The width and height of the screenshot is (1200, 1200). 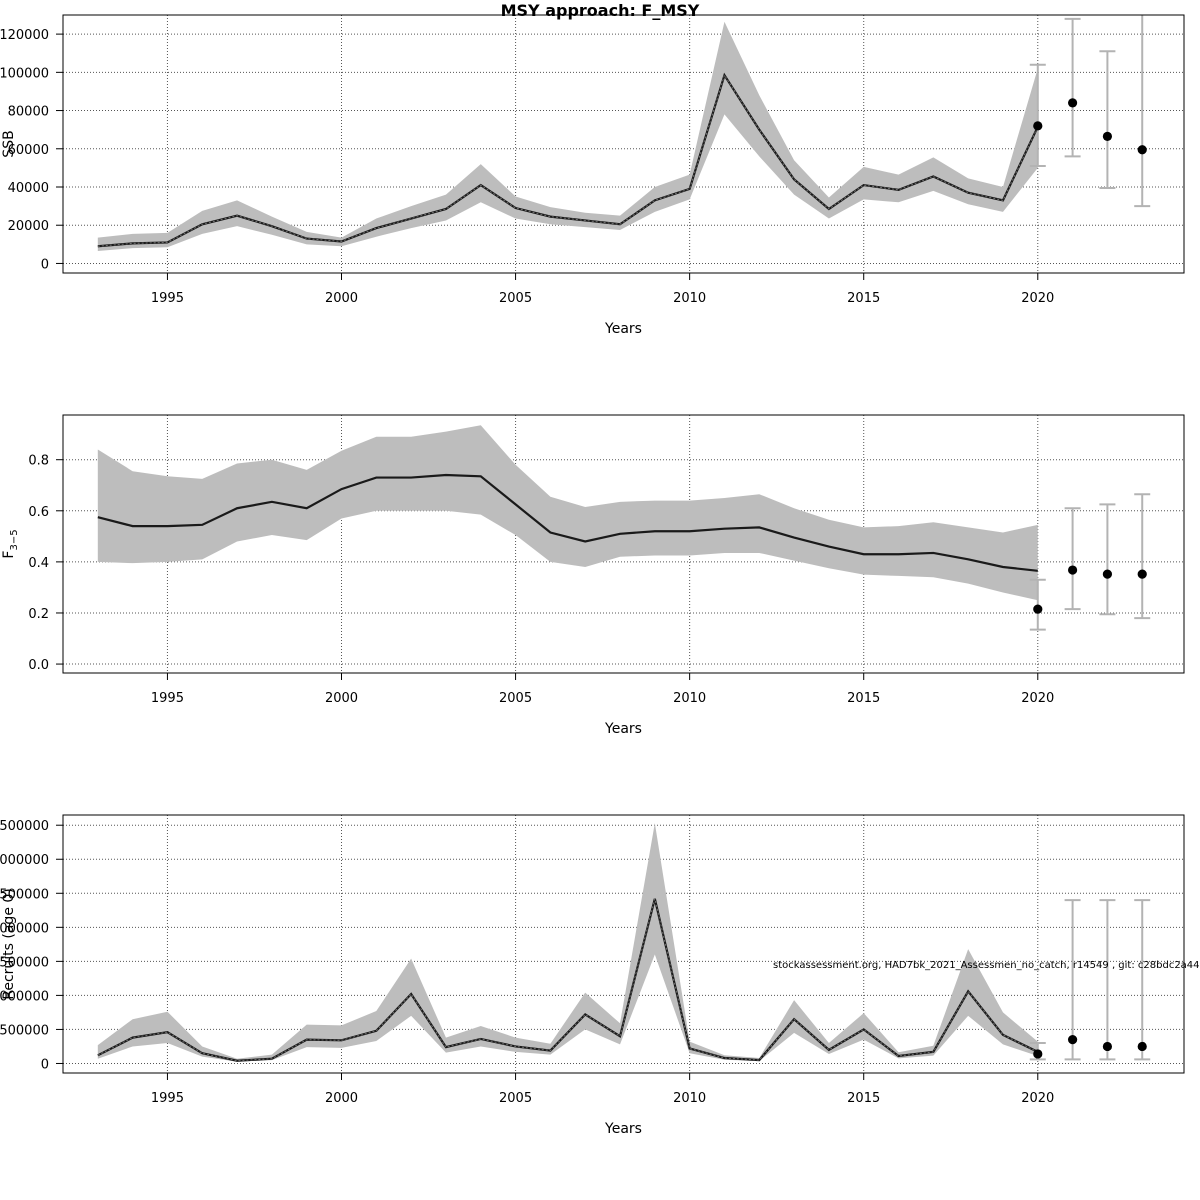 I want to click on chart-title: MSY approach: F_MSY, so click(x=600, y=10).